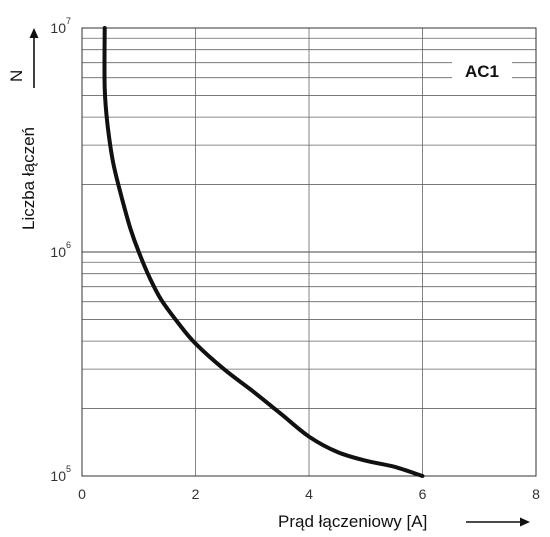 This screenshot has width=550, height=537. What do you see at coordinates (16, 76) in the screenshot?
I see `y-axis-symbol: N` at bounding box center [16, 76].